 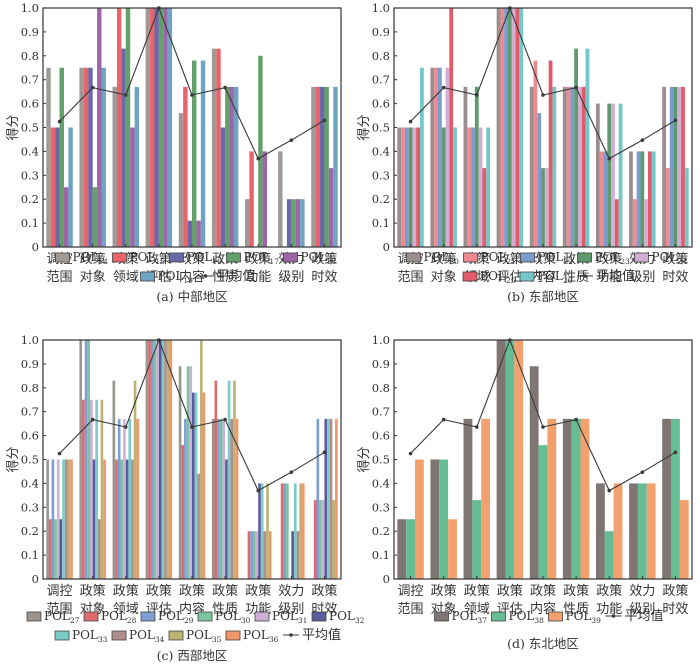 What do you see at coordinates (234, 479) in the screenshot?
I see `bar-pol35-cat5` at bounding box center [234, 479].